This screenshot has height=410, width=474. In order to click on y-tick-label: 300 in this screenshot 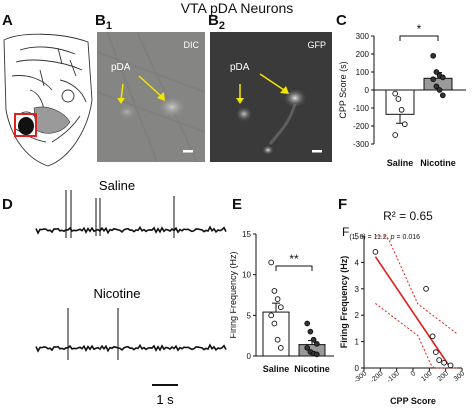, I will do `click(363, 36)`.